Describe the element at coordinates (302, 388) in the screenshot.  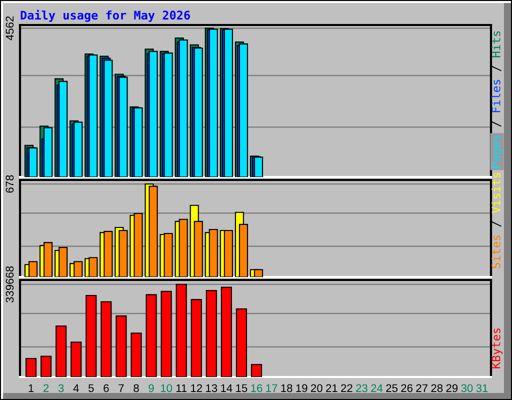
I see `x-tick-label: 19` at that location.